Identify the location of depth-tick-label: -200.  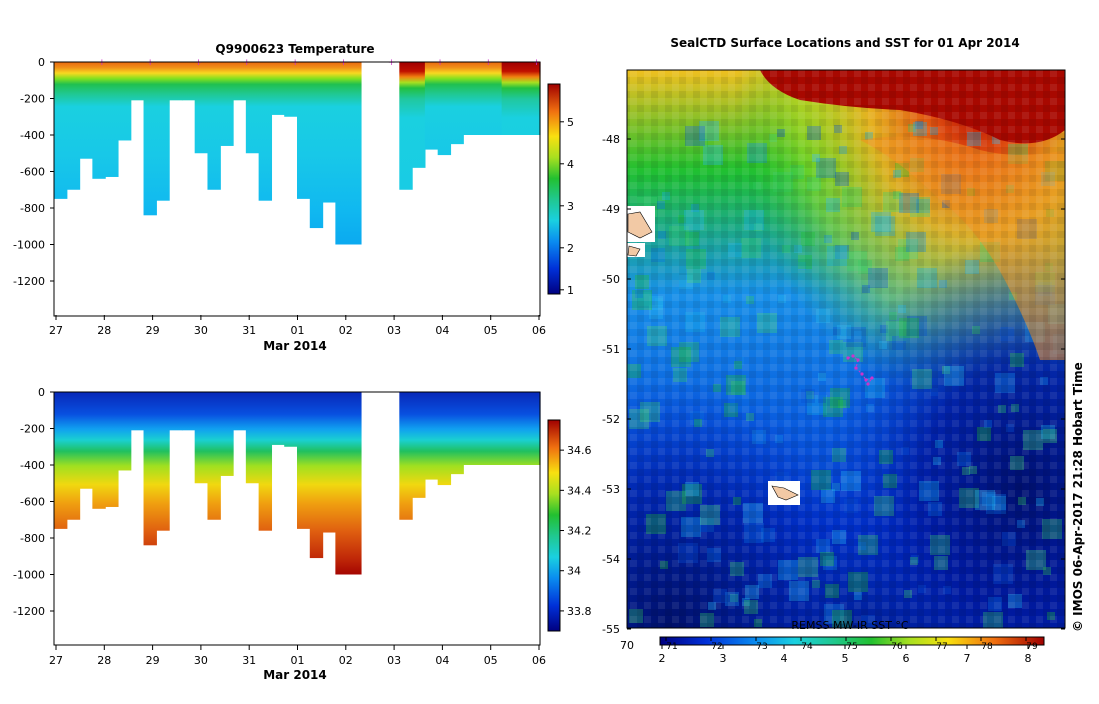
(32, 429).